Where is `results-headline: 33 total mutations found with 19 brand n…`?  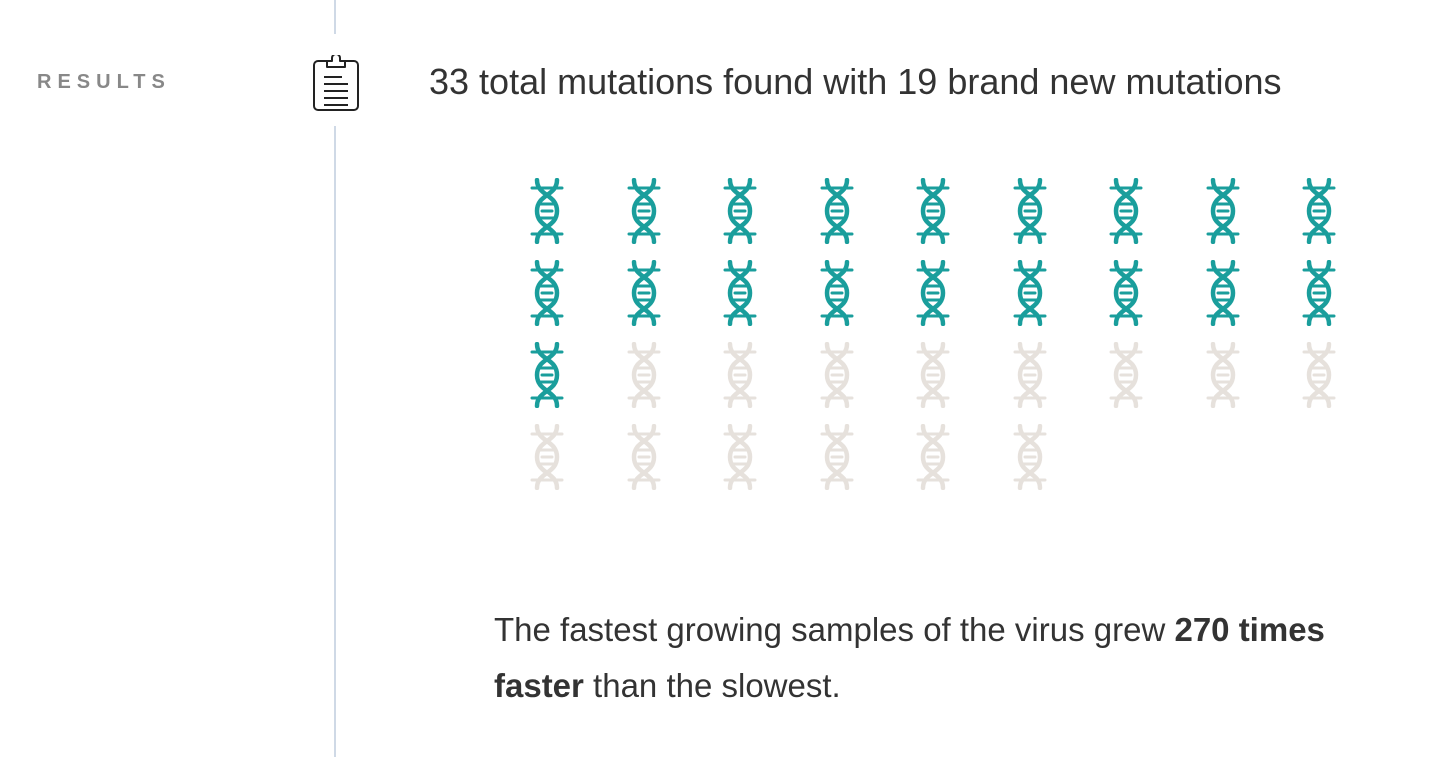 results-headline: 33 total mutations found with 19 brand n… is located at coordinates (855, 81).